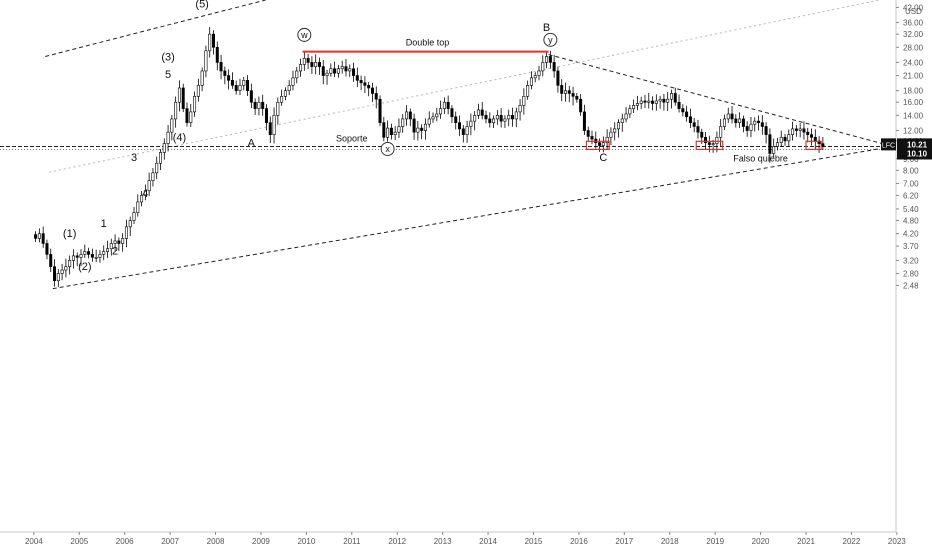  Describe the element at coordinates (911, 234) in the screenshot. I see `y-tick-label: 4.20` at that location.